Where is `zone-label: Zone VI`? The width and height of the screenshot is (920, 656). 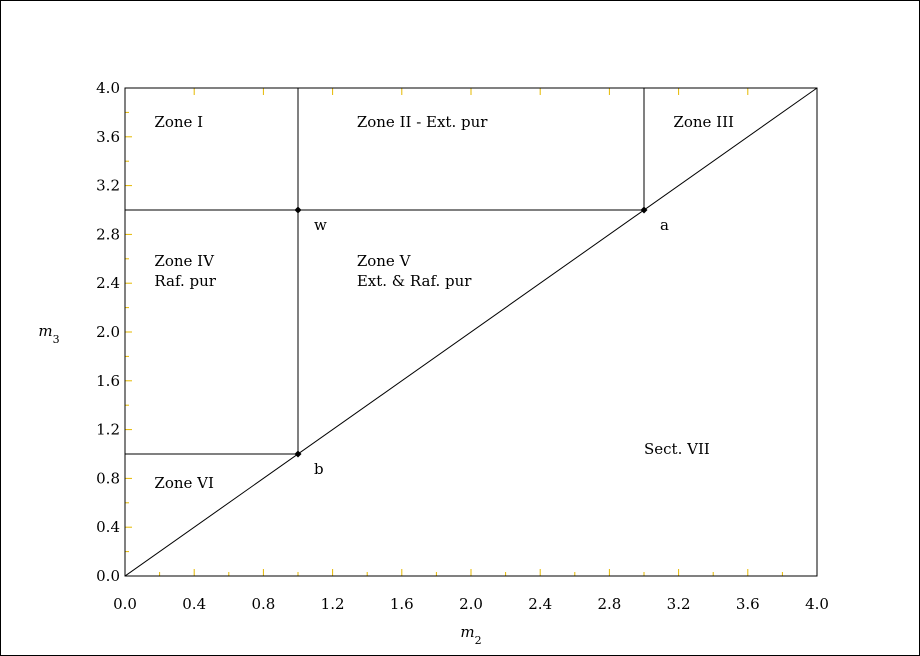
zone-label: Zone VI is located at coordinates (184, 483).